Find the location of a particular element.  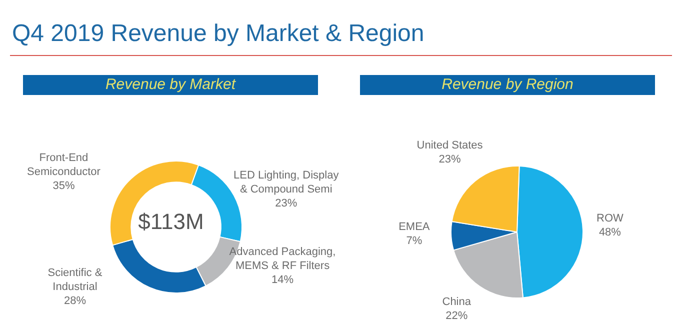

slice-label: China is located at coordinates (457, 302).